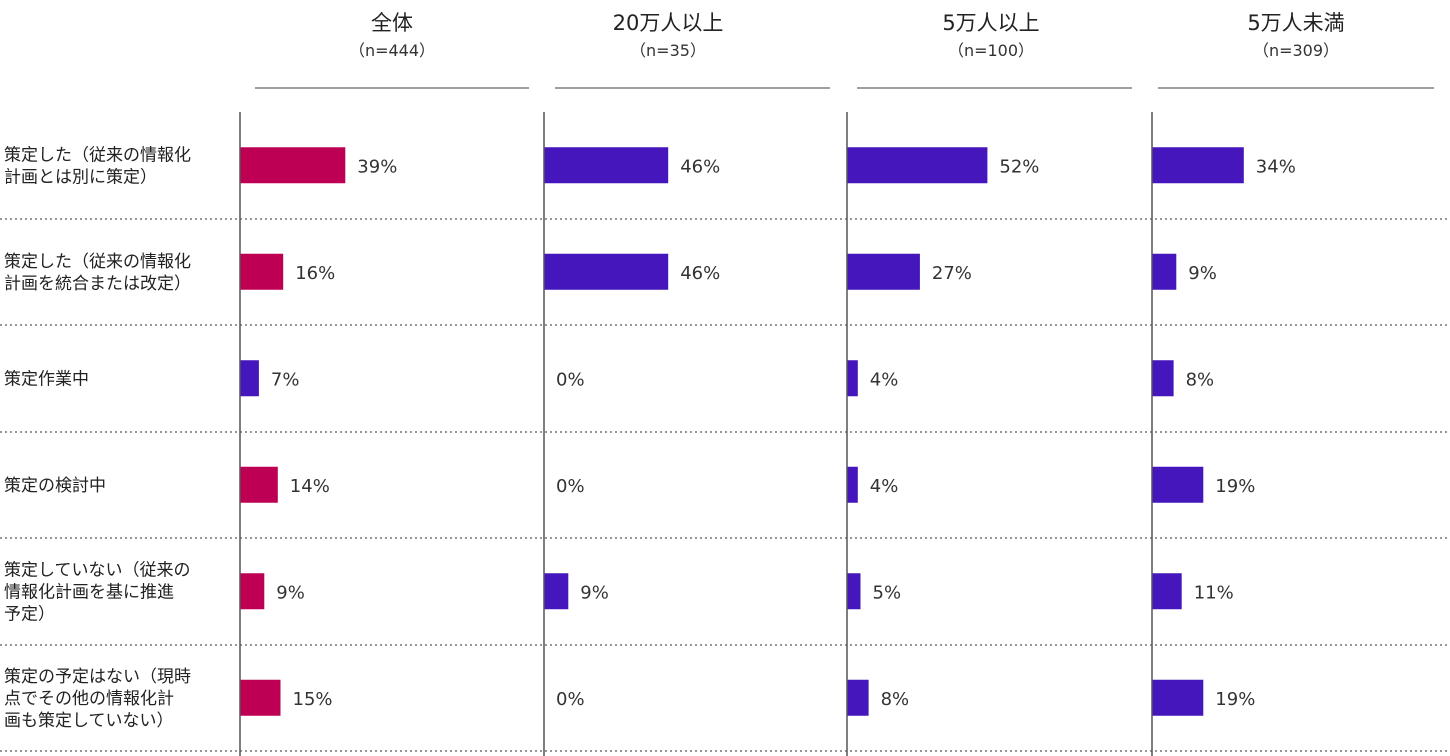  What do you see at coordinates (285, 379) in the screenshot?
I see `value-label: 7%` at bounding box center [285, 379].